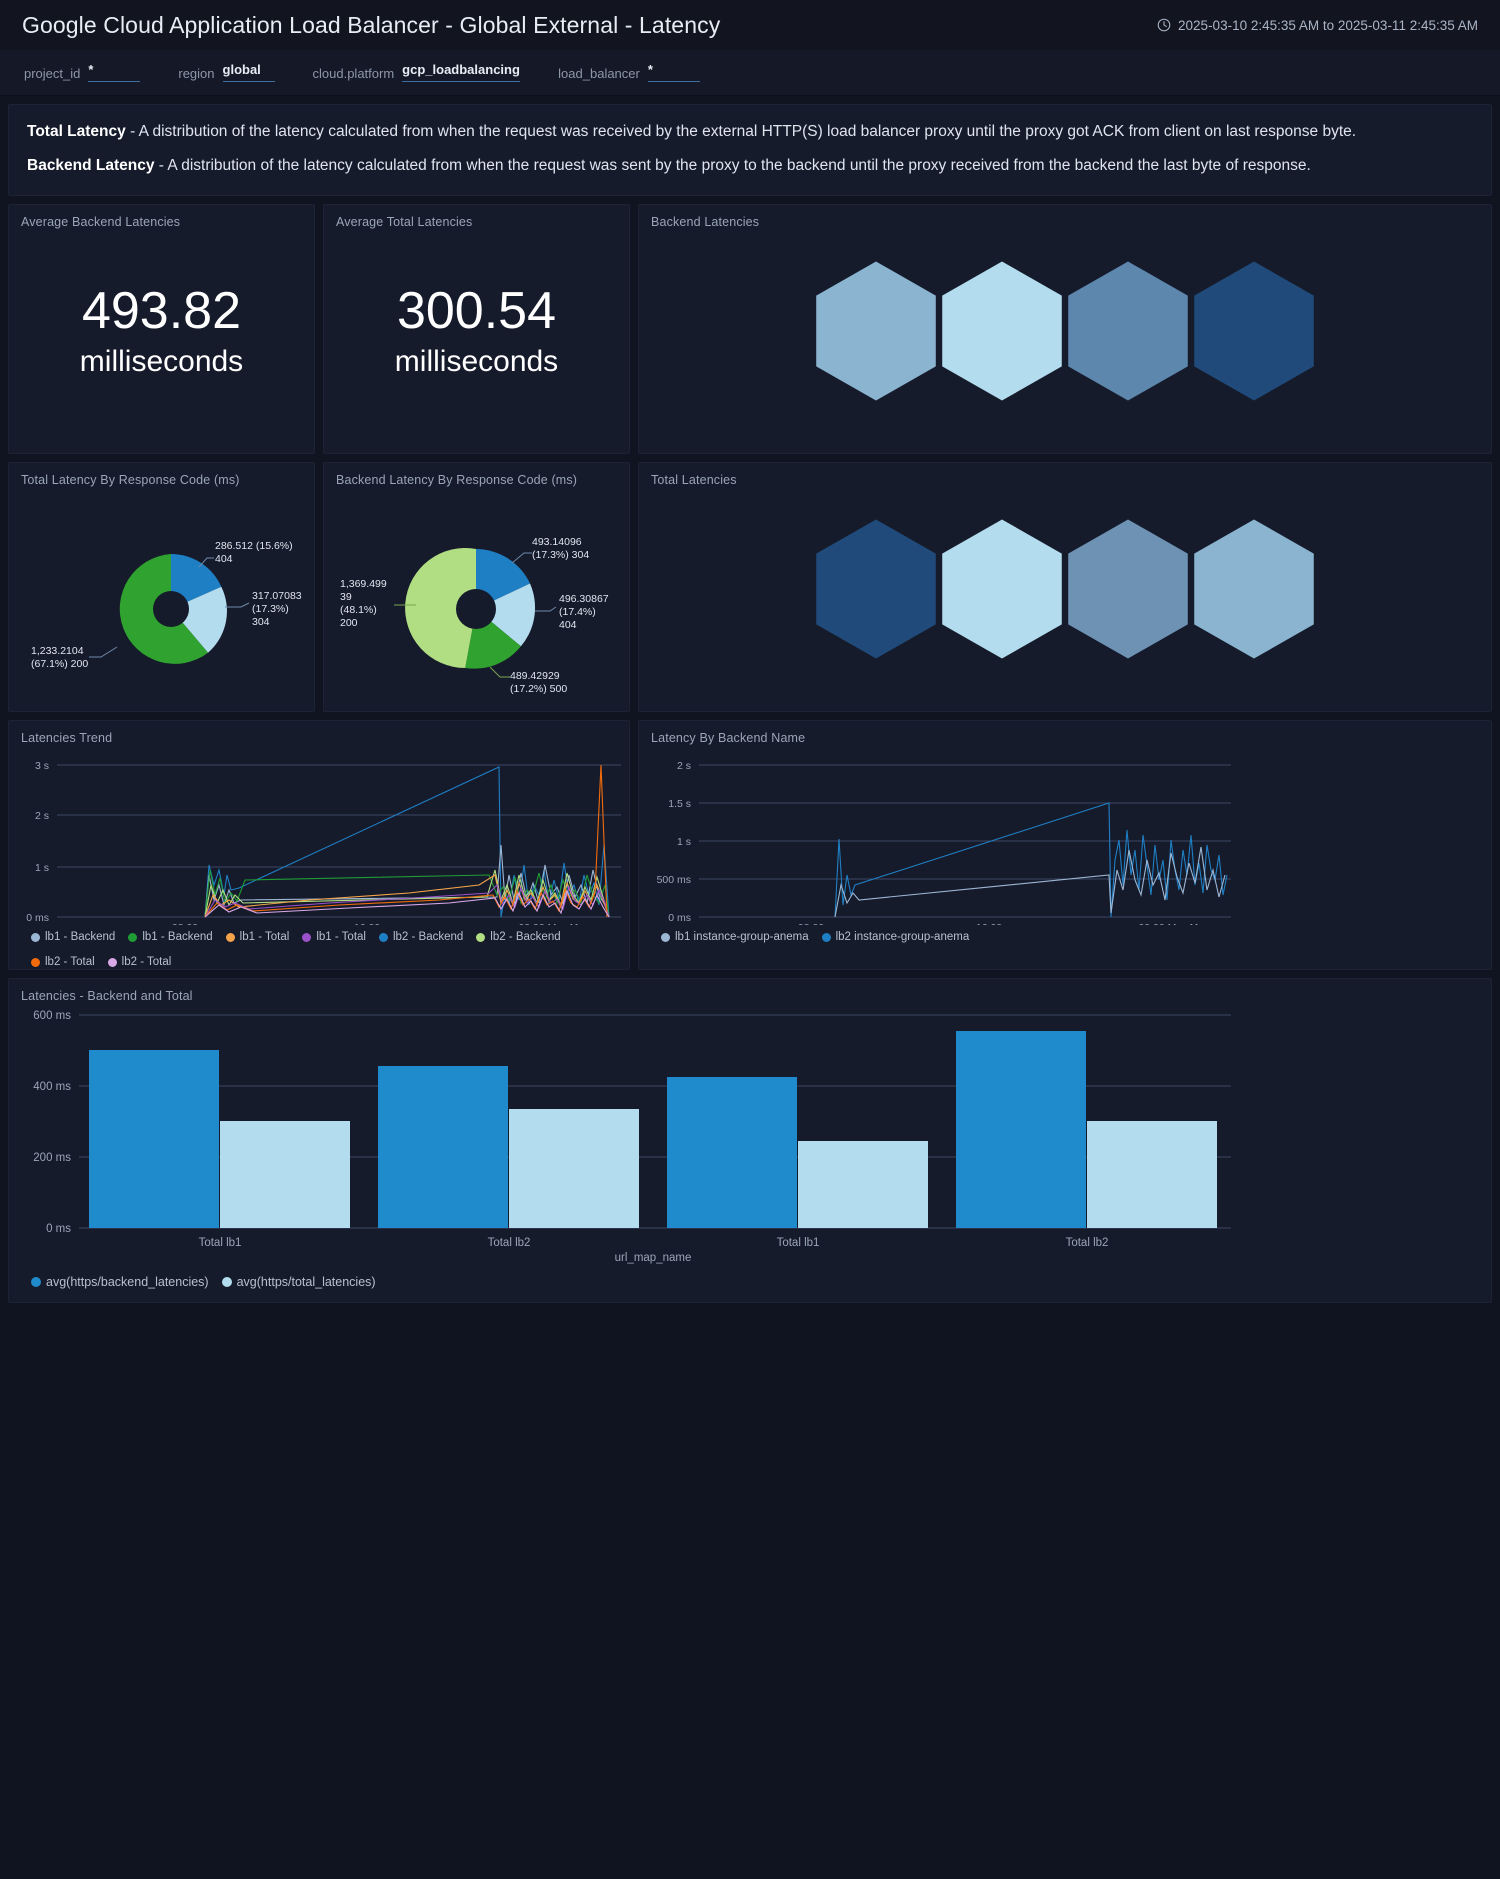 This screenshot has width=1500, height=1879. What do you see at coordinates (629, 72) in the screenshot?
I see `filter-load-balancer: load_balancer *` at bounding box center [629, 72].